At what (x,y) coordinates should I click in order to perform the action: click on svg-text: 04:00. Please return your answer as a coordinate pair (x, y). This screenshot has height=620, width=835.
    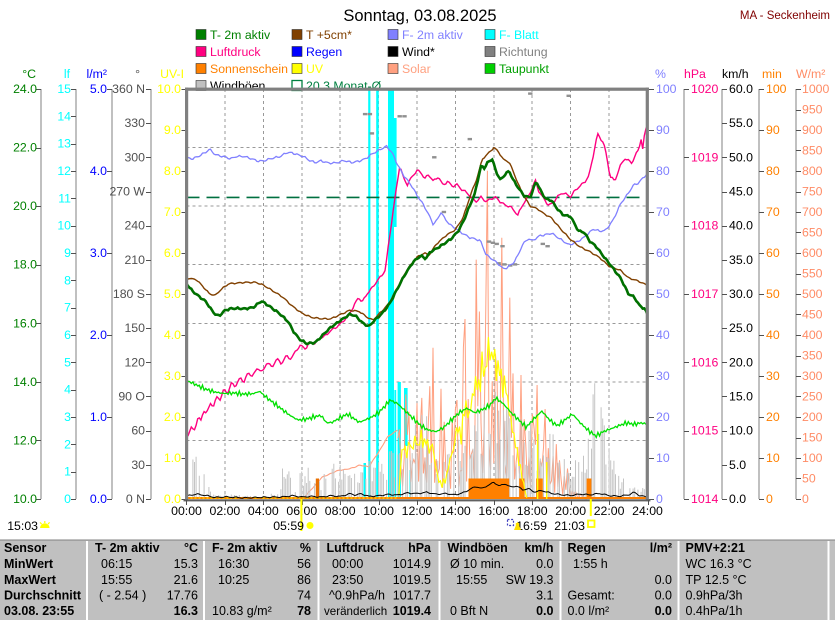
    Looking at the image, I should click on (263, 511).